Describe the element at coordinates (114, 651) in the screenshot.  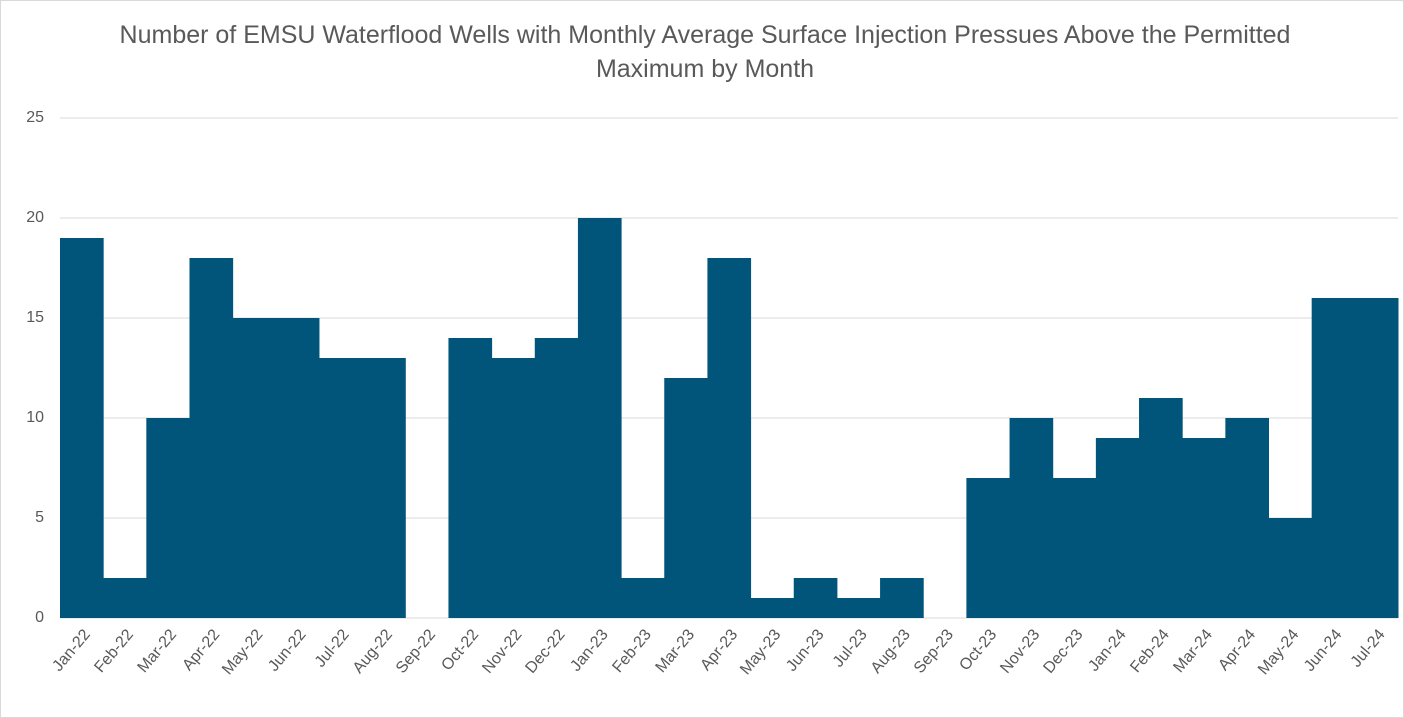
I see `x-tick-label: Feb-22` at that location.